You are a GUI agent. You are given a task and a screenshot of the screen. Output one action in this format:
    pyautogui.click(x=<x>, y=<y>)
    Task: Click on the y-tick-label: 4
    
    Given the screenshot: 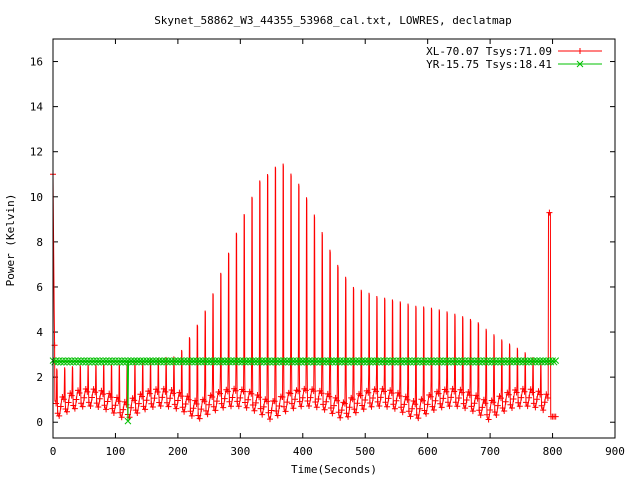 What is the action you would take?
    pyautogui.click(x=39, y=332)
    